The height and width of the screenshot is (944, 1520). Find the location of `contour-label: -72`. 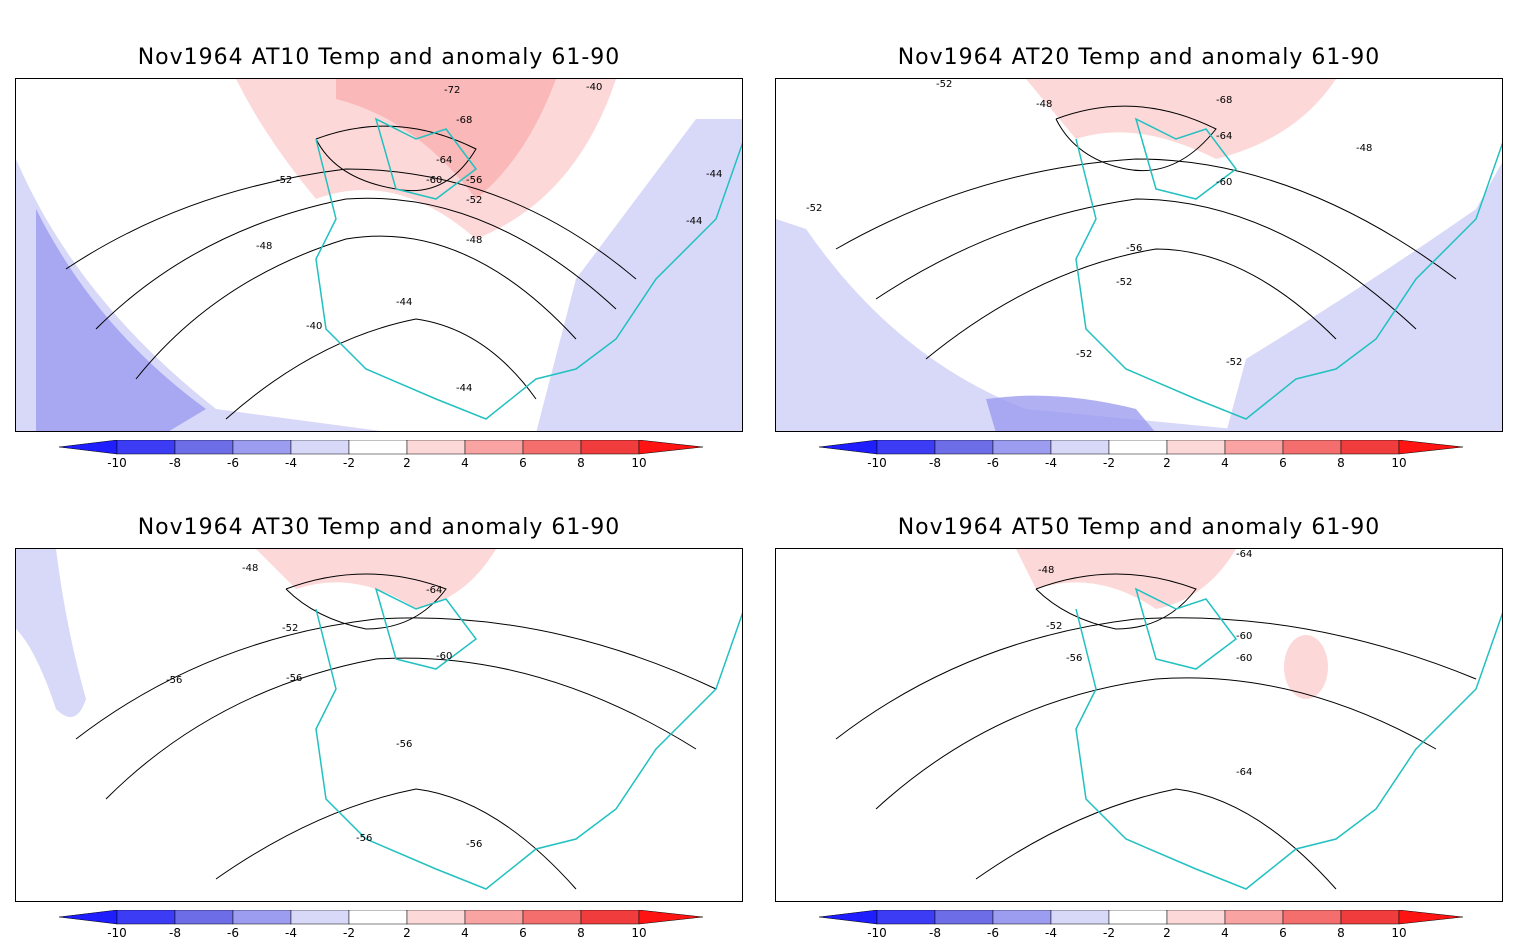

contour-label: -72 is located at coordinates (452, 90).